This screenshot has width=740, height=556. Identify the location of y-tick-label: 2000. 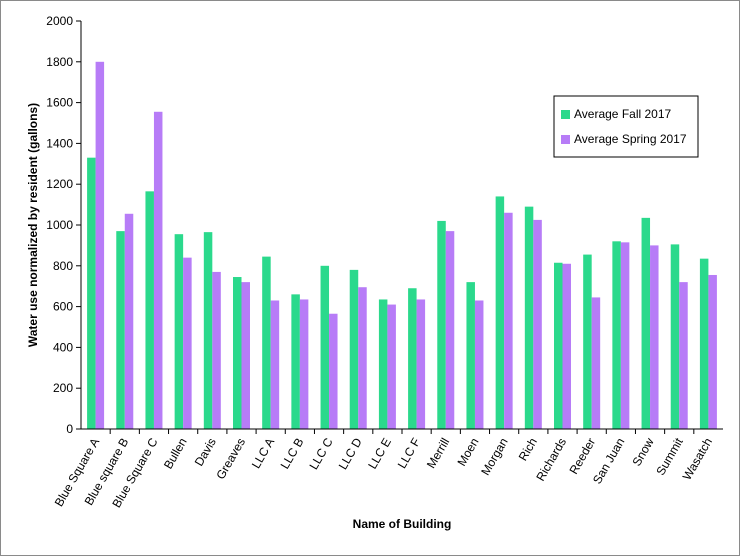
(59, 21).